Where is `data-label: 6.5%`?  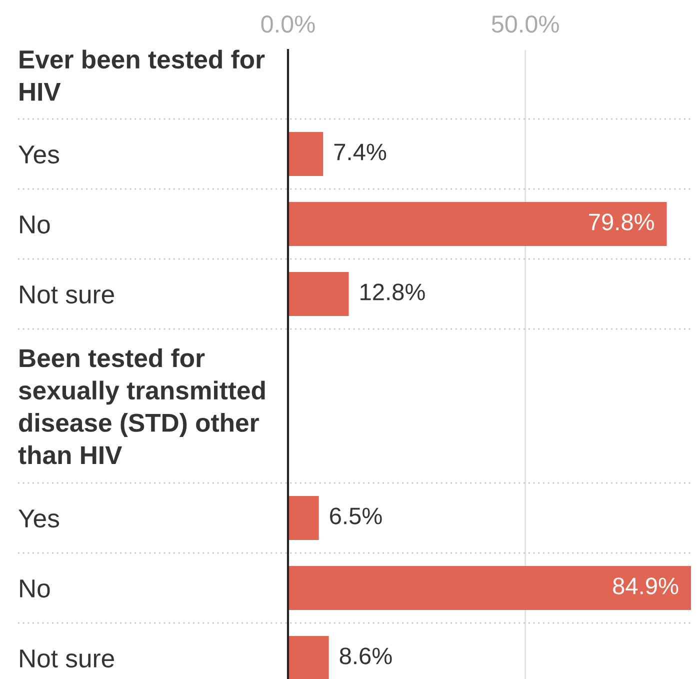 data-label: 6.5% is located at coordinates (356, 516).